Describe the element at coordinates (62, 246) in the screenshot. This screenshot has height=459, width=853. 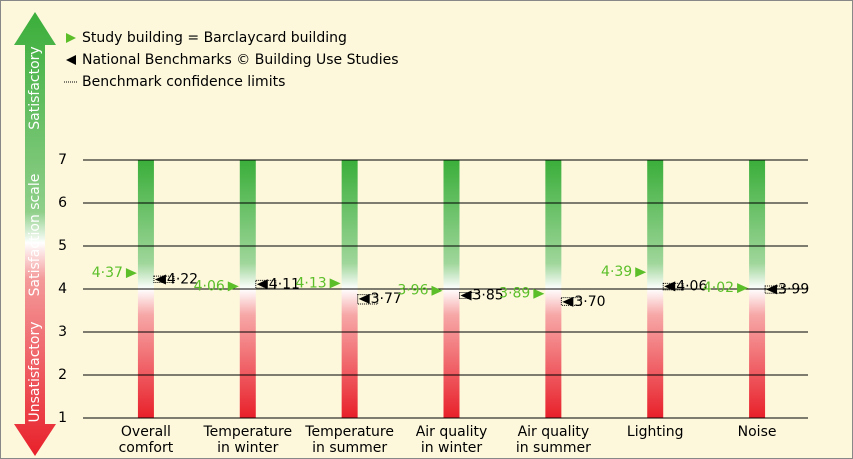
I see `y-tick-label: 5` at that location.